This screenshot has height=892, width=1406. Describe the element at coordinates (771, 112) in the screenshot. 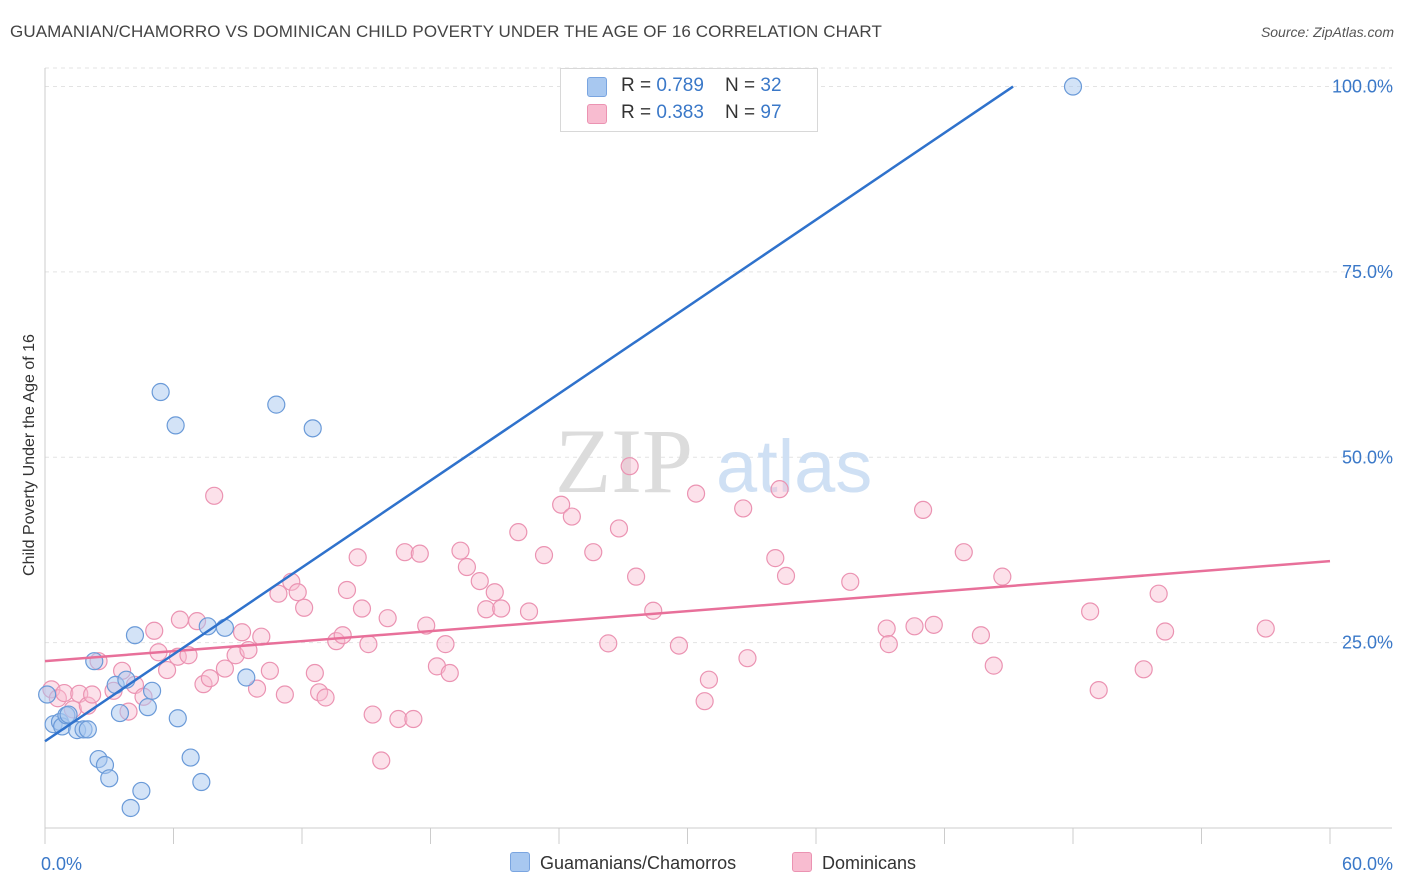

I see `legend-n-value: 97` at that location.